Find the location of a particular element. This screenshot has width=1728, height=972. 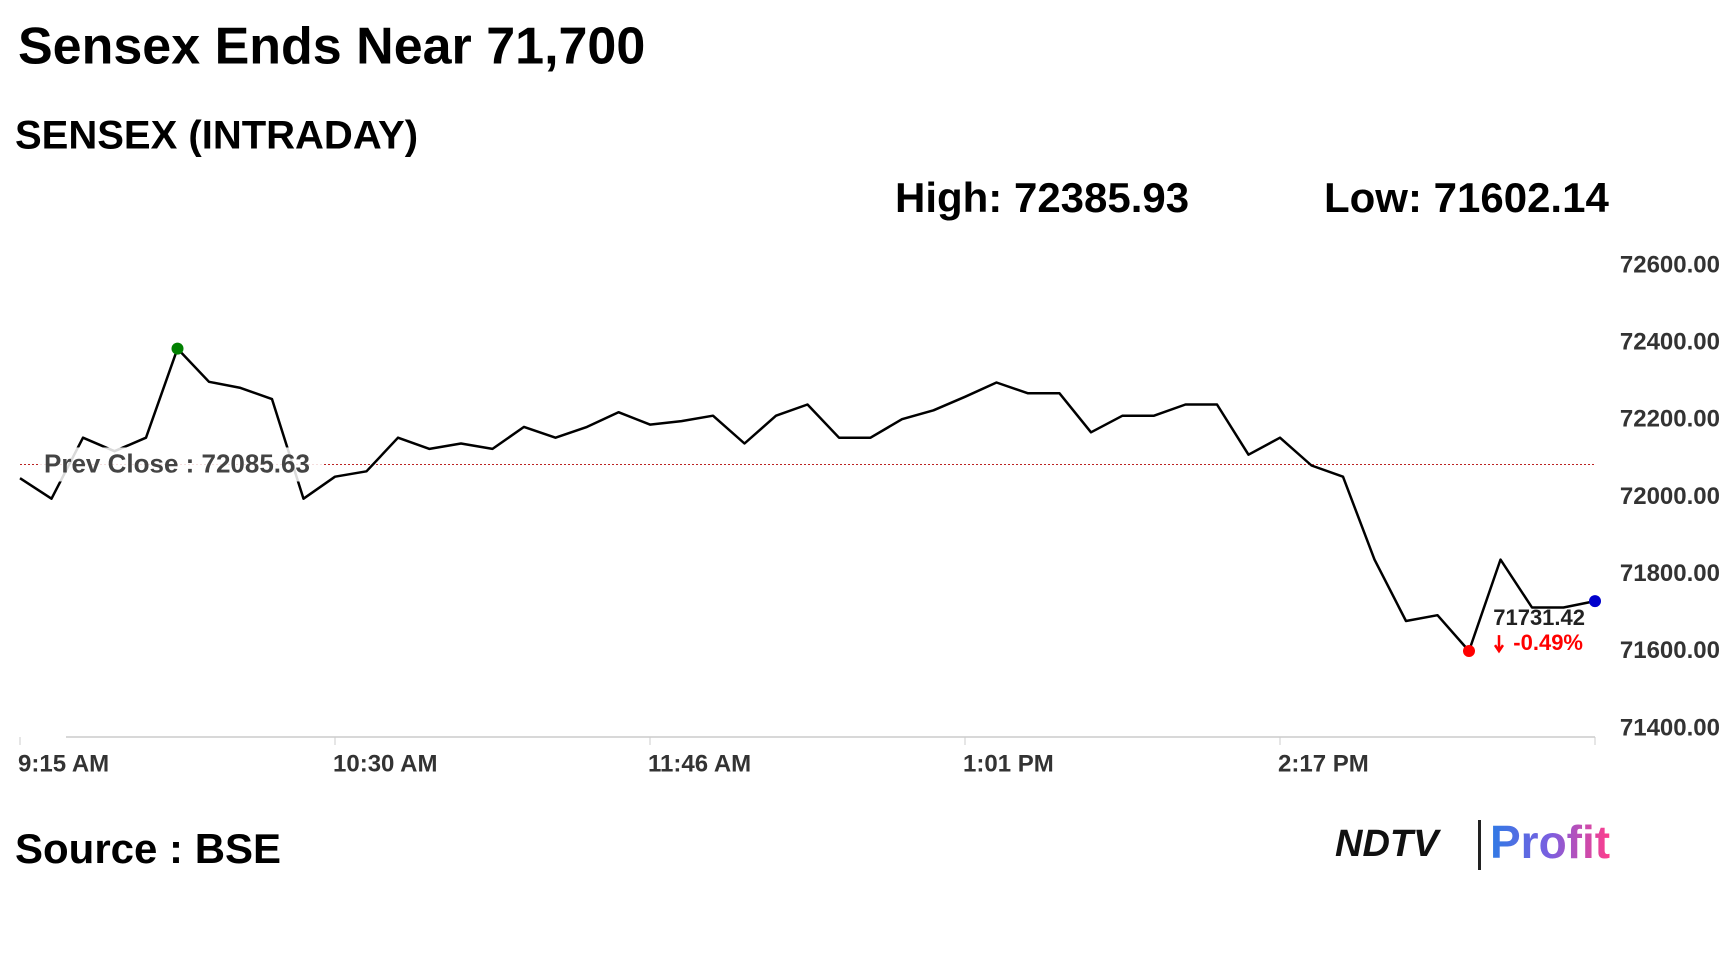

y-tick-label: 71400.00 is located at coordinates (1670, 727).